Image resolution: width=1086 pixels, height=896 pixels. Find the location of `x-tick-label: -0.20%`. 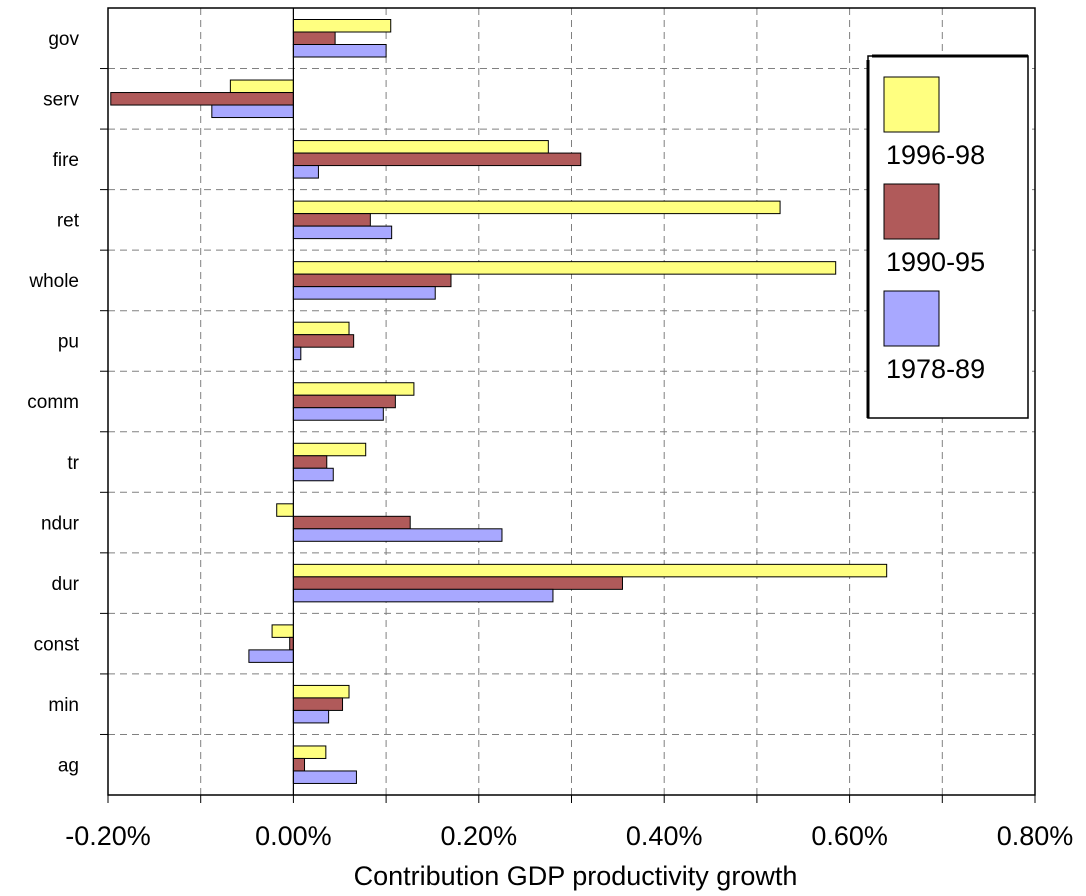

x-tick-label: -0.20% is located at coordinates (108, 836).